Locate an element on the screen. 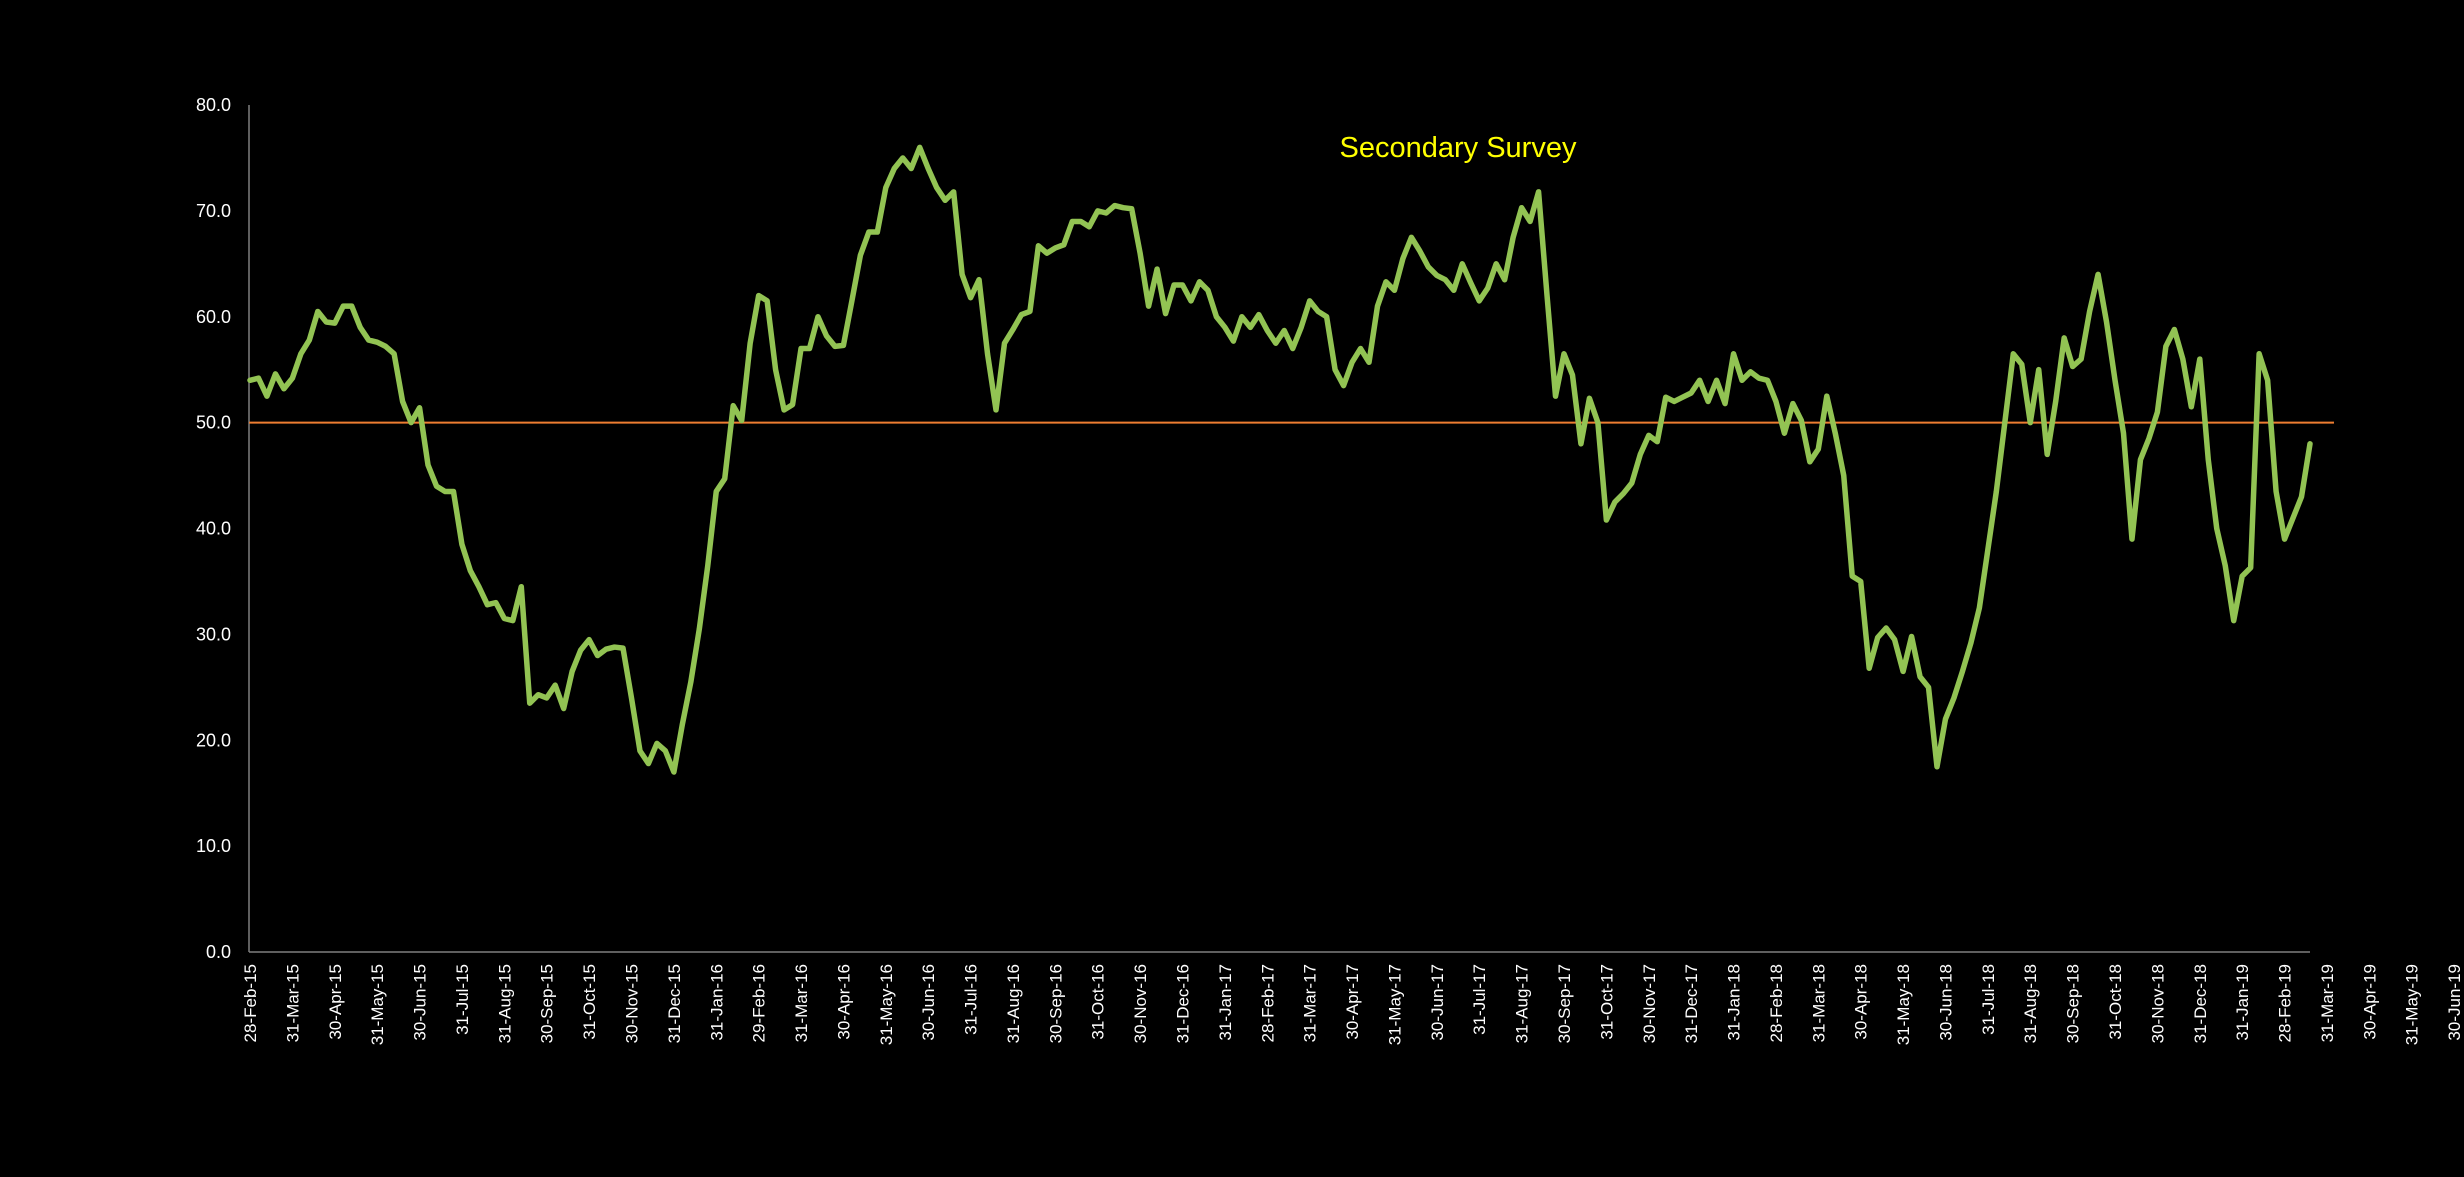 The width and height of the screenshot is (2464, 1177). x-tick-label: 31-Jul-18 is located at coordinates (1988, 999).